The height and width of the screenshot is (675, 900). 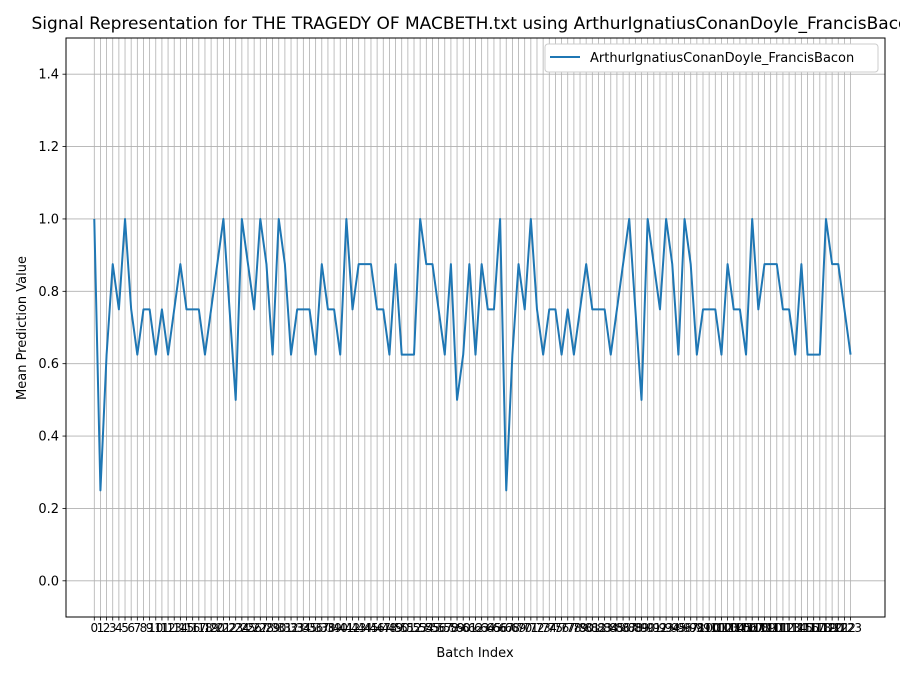 What do you see at coordinates (167, 628) in the screenshot?
I see `x-tick-label: 12` at bounding box center [167, 628].